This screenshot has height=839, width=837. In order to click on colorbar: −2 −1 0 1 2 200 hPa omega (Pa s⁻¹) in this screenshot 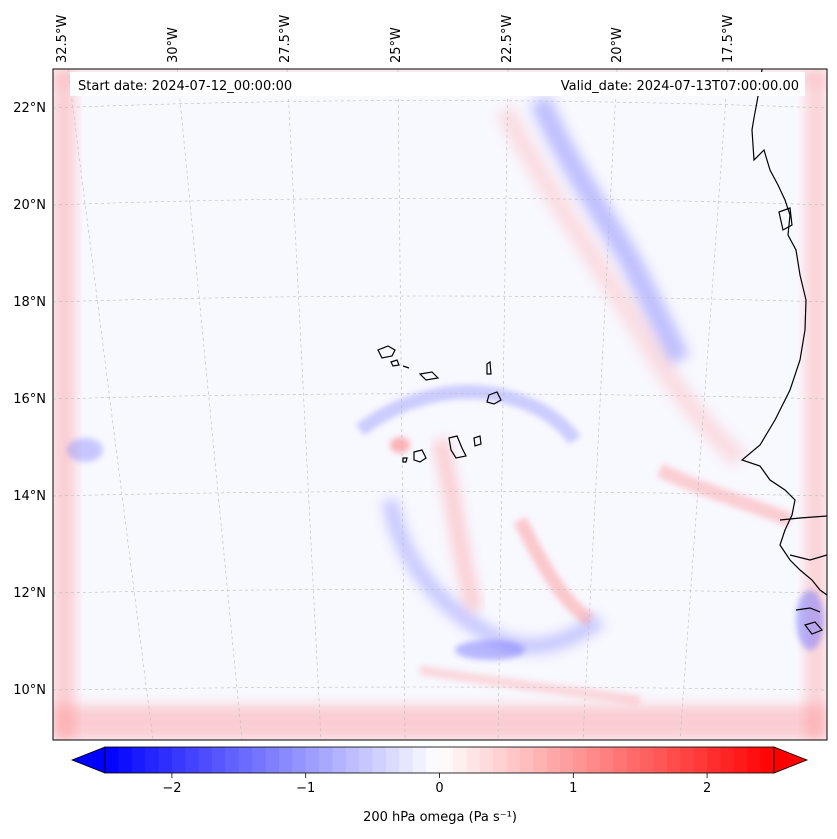, I will do `click(439, 785)`.